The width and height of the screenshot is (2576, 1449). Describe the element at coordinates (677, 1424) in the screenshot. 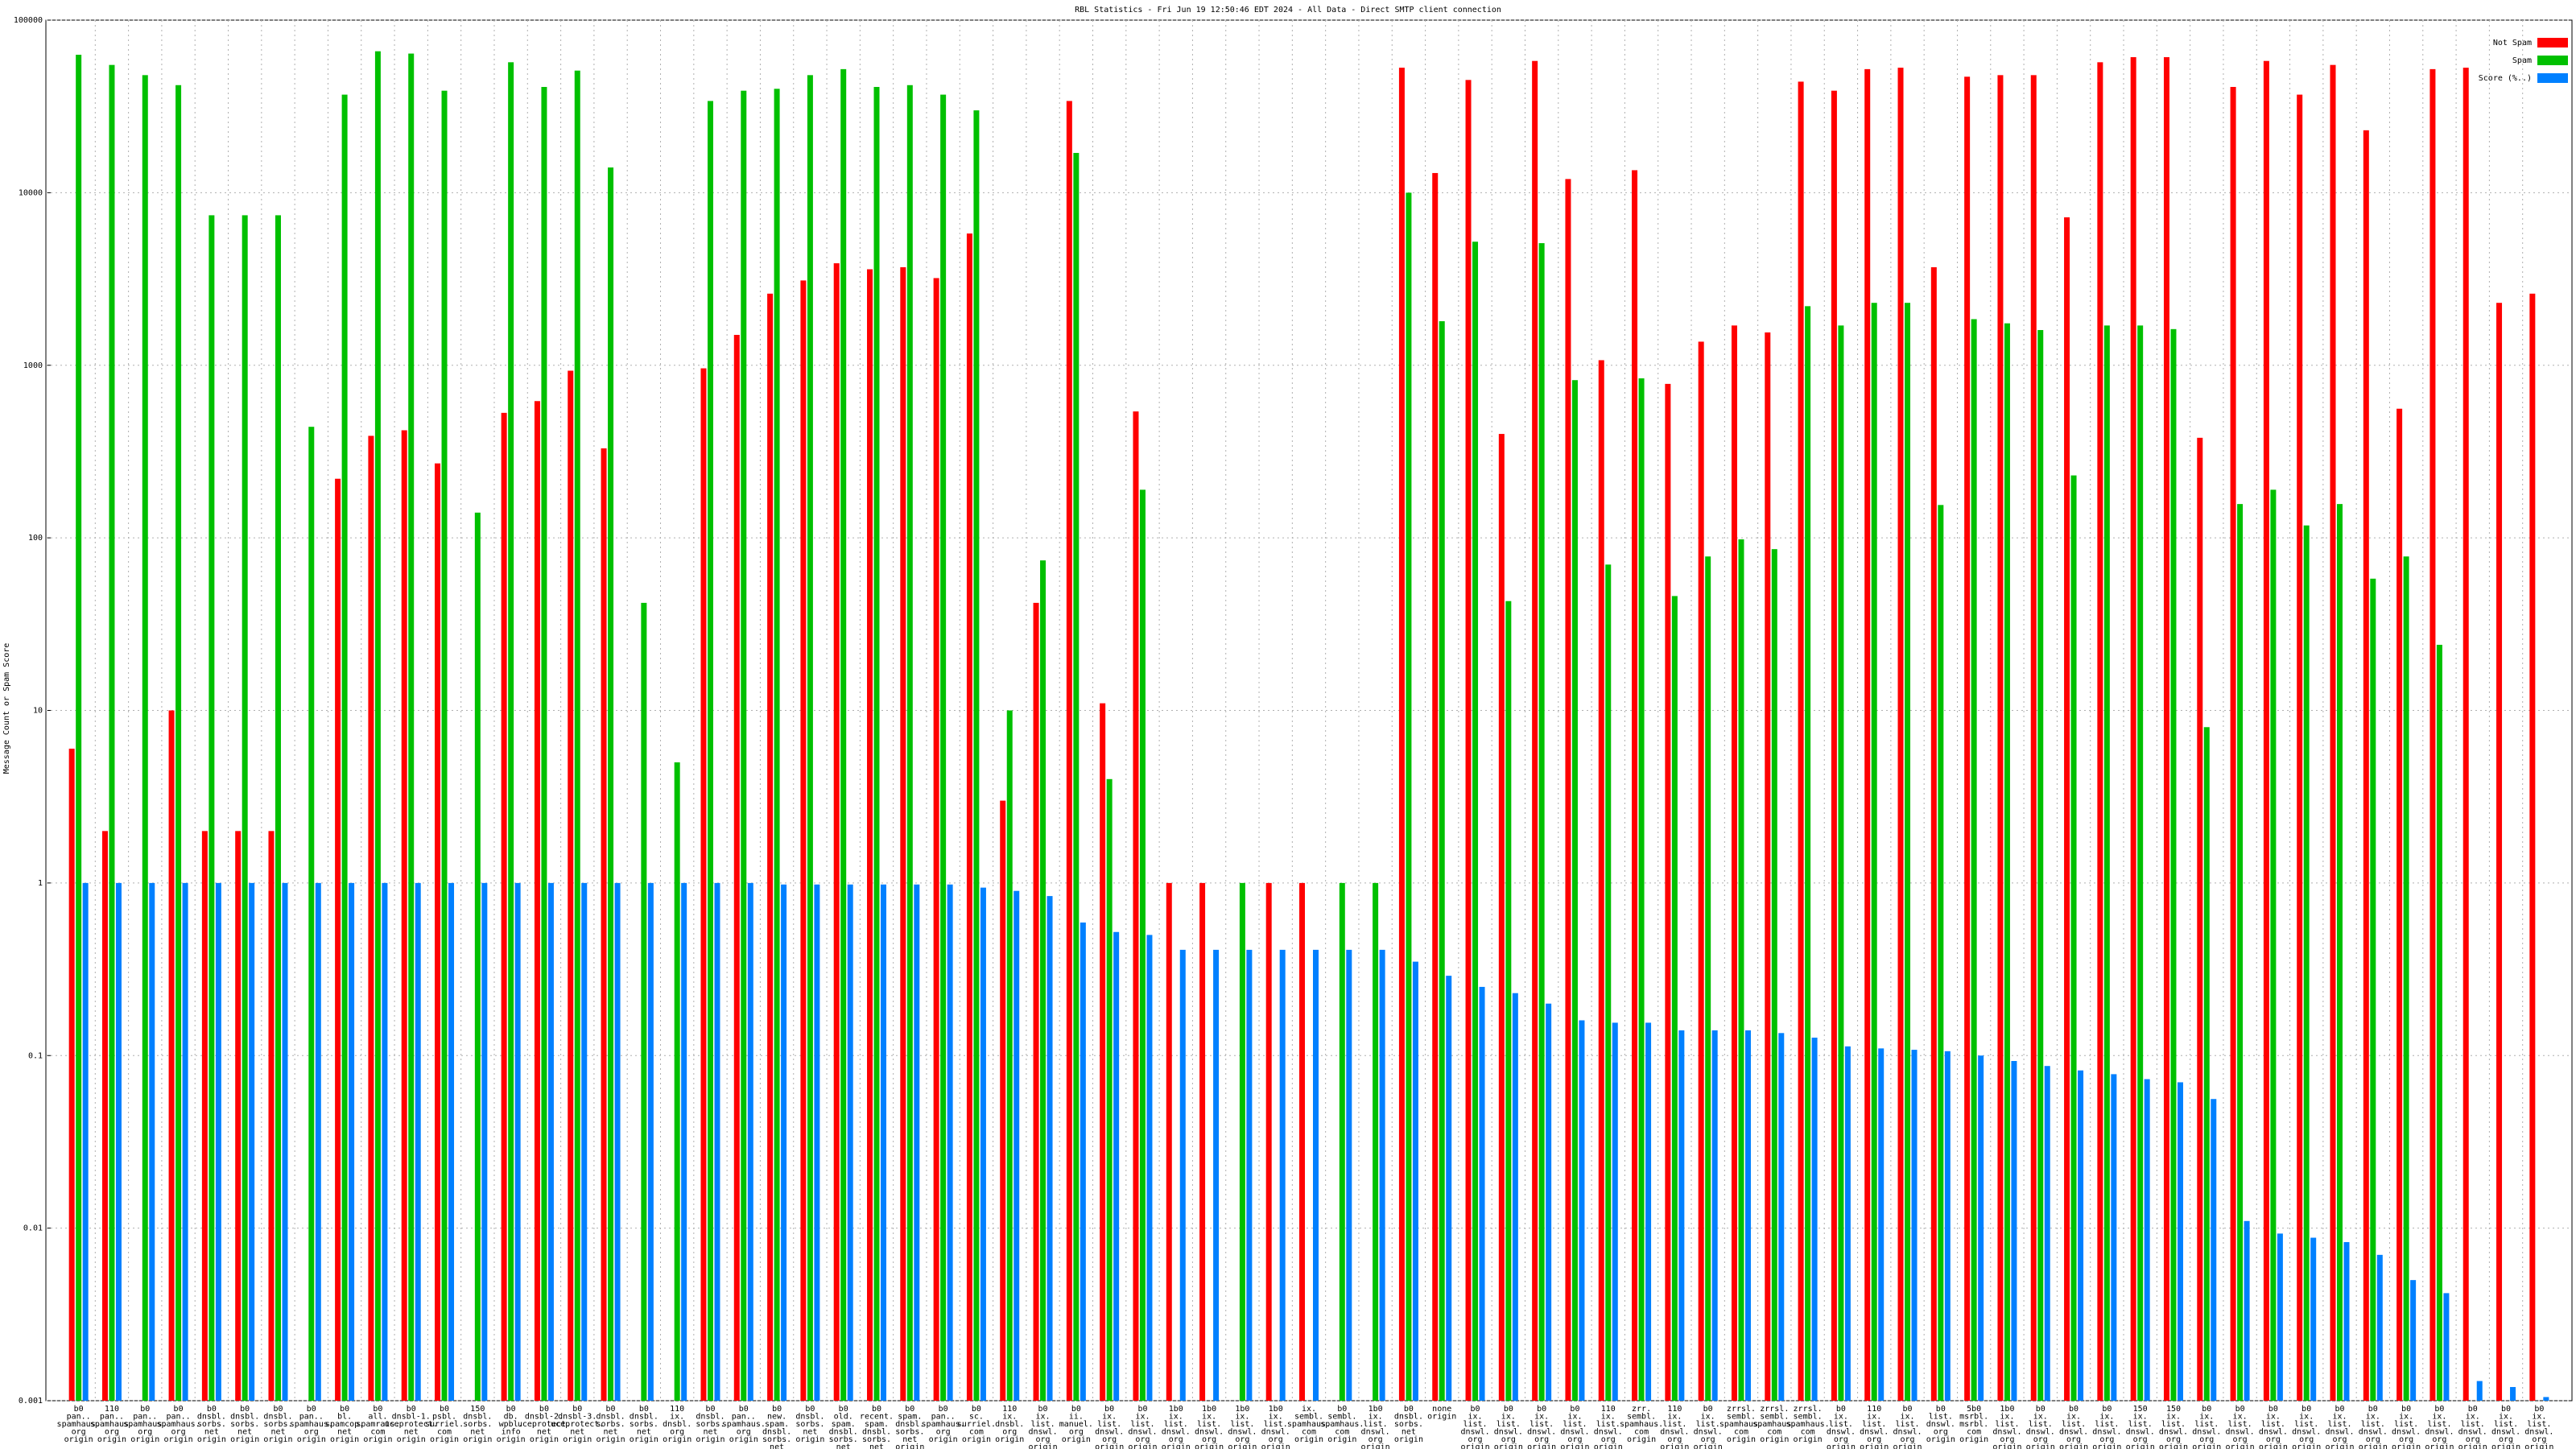

I see `x-tick-label: 110 ix. dnsbl. org origin` at that location.